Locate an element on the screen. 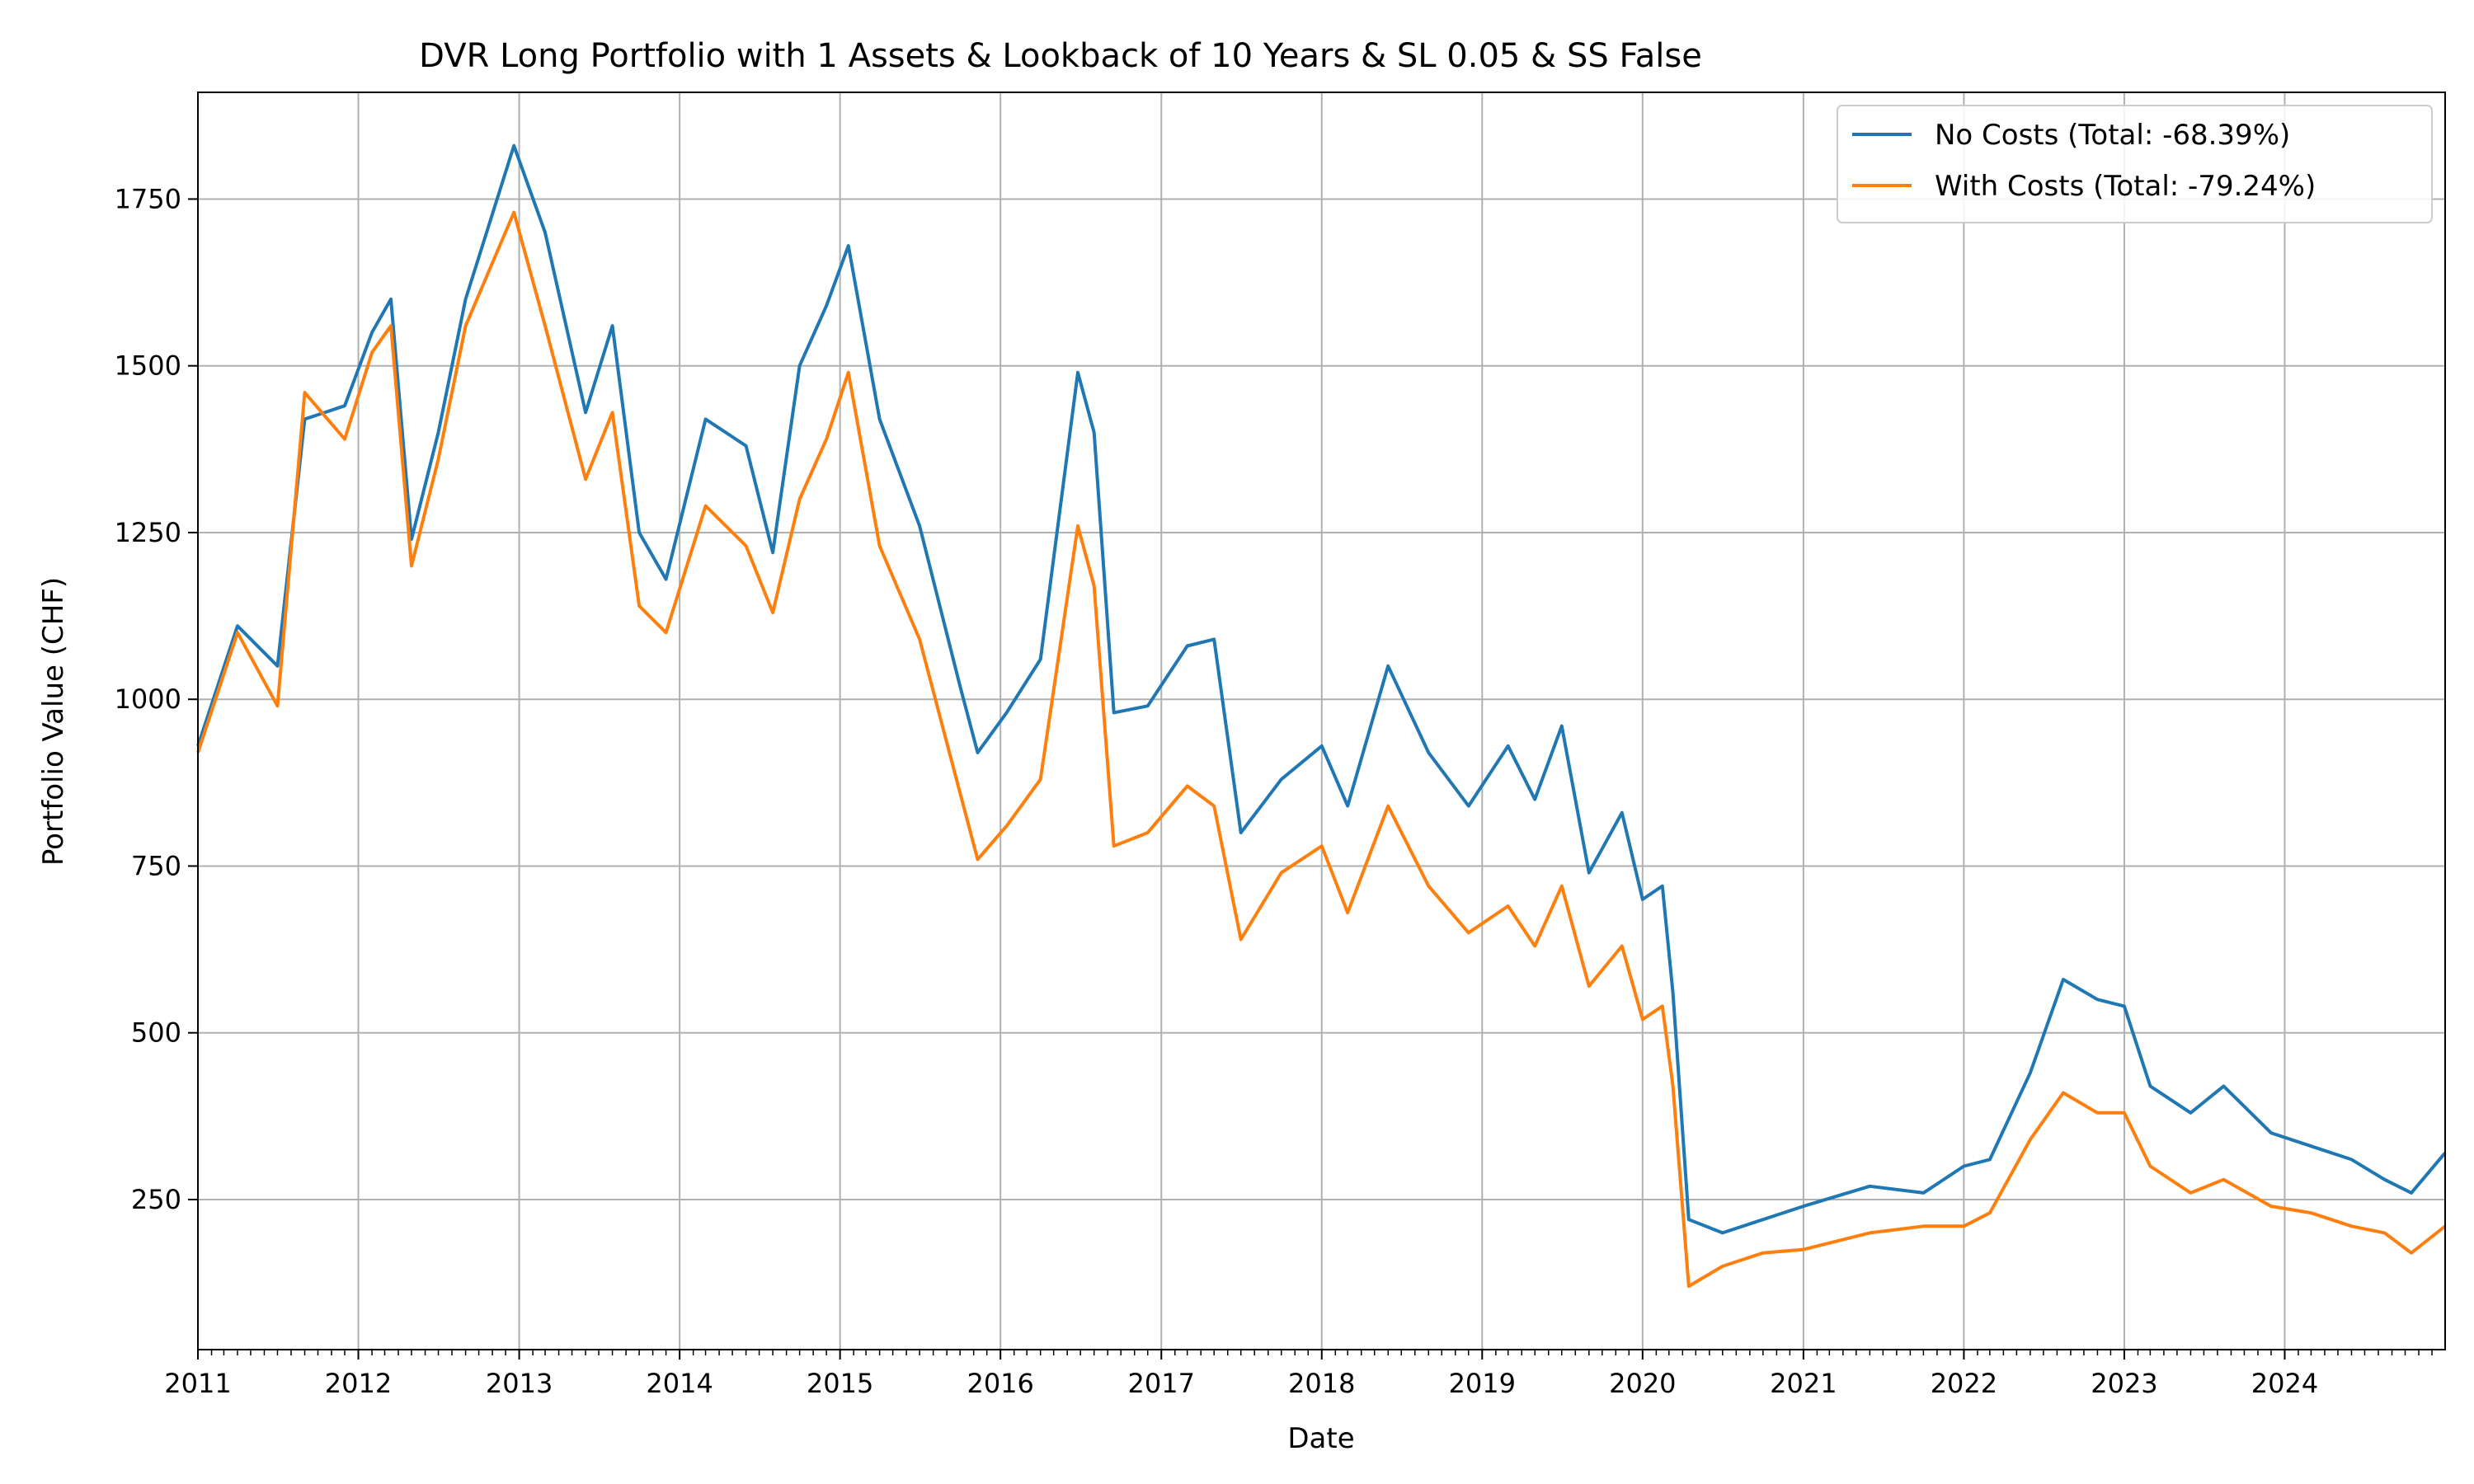 The width and height of the screenshot is (2474, 1484). x-tick-label: 2023 is located at coordinates (2124, 1383).